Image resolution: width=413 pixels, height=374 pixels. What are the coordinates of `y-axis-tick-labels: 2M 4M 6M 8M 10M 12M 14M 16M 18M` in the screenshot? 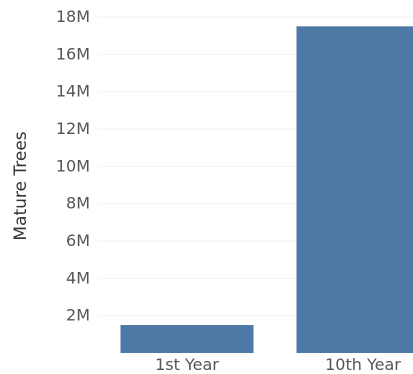 It's located at (73, 166).